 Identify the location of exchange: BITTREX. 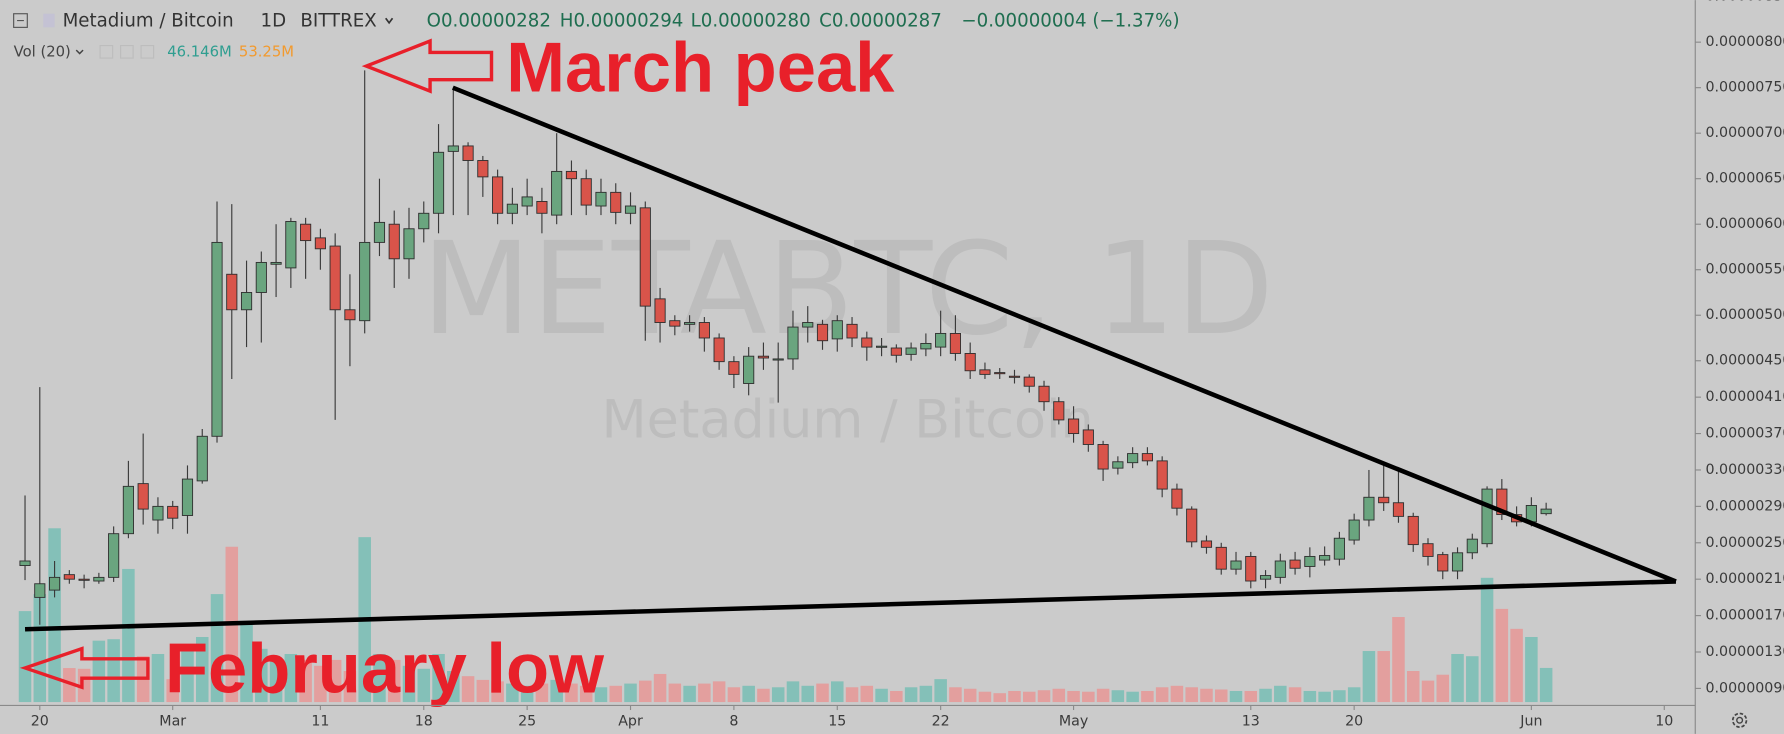
(338, 21).